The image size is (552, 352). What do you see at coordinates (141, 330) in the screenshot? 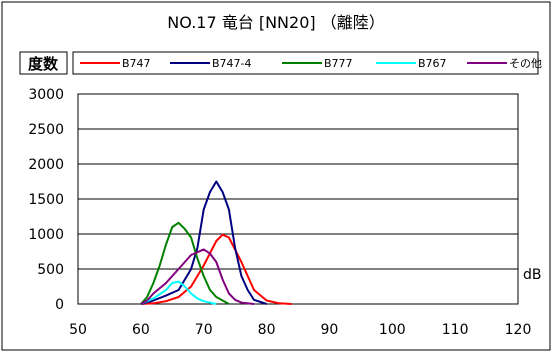
I see `x-tick-label: 60` at bounding box center [141, 330].